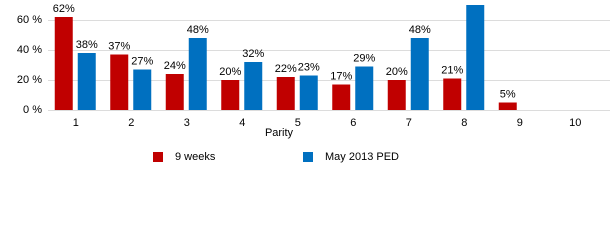 This screenshot has width=610, height=240. I want to click on x-tick-label: 10, so click(575, 123).